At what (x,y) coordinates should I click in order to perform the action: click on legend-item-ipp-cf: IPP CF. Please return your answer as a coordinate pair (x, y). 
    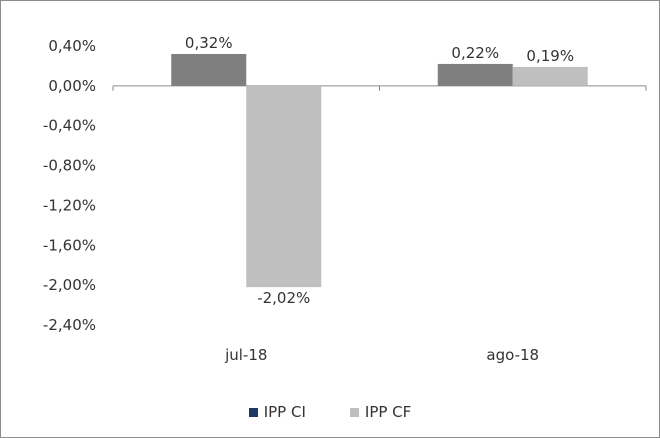
    Looking at the image, I should click on (380, 412).